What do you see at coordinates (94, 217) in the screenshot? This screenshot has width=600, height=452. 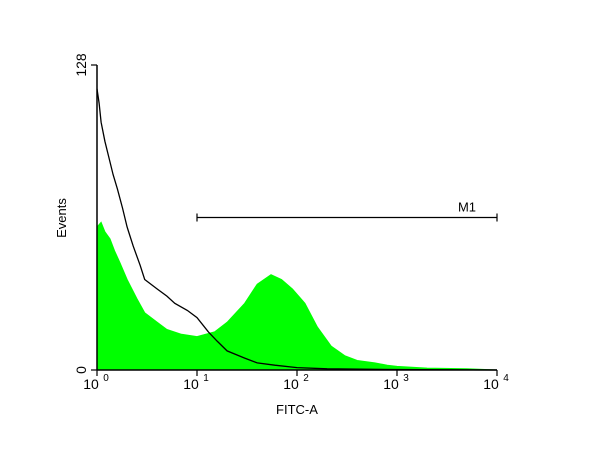 I see `y-ticks` at bounding box center [94, 217].